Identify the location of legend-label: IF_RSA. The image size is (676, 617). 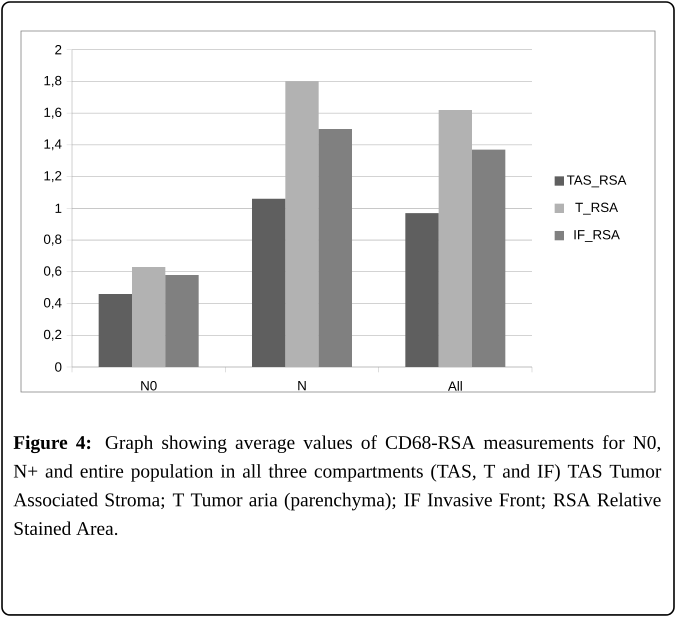
(597, 236).